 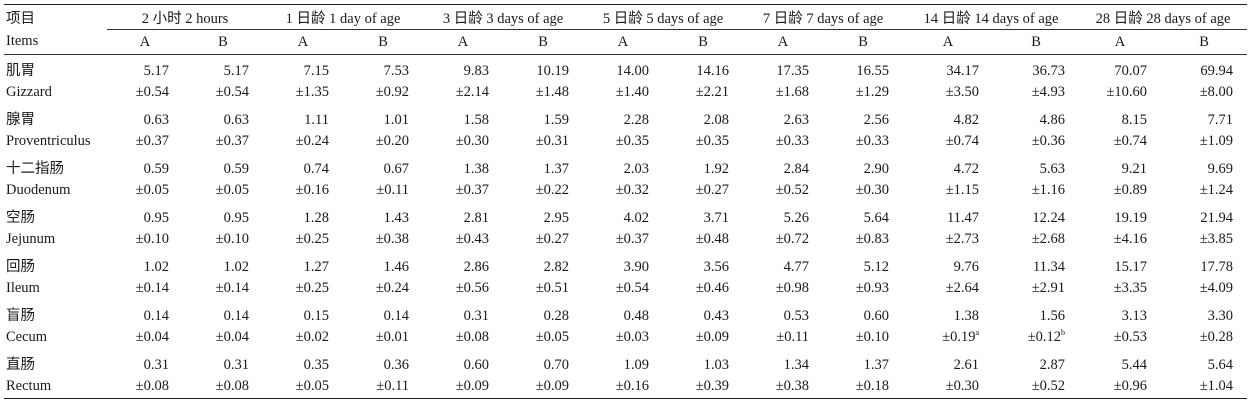 I want to click on mean-cell: 0.31, so click(x=236, y=365).